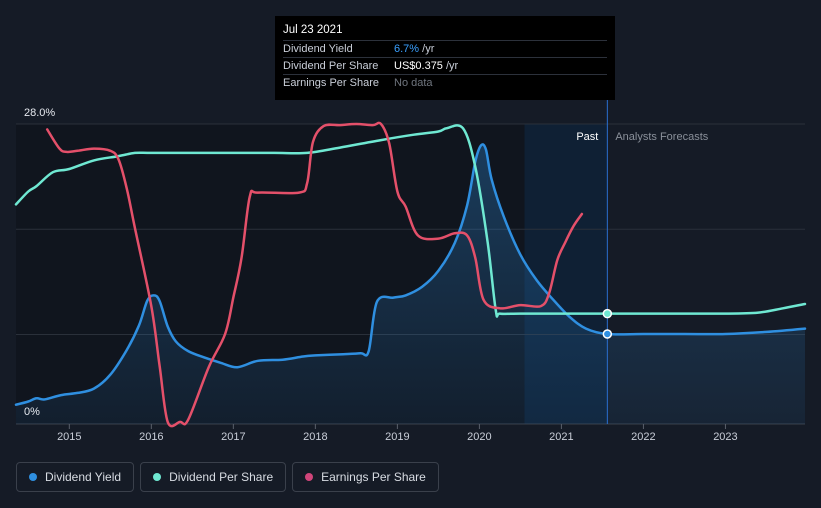 This screenshot has width=821, height=508. Describe the element at coordinates (725, 437) in the screenshot. I see `x-tick-label: 2023` at that location.